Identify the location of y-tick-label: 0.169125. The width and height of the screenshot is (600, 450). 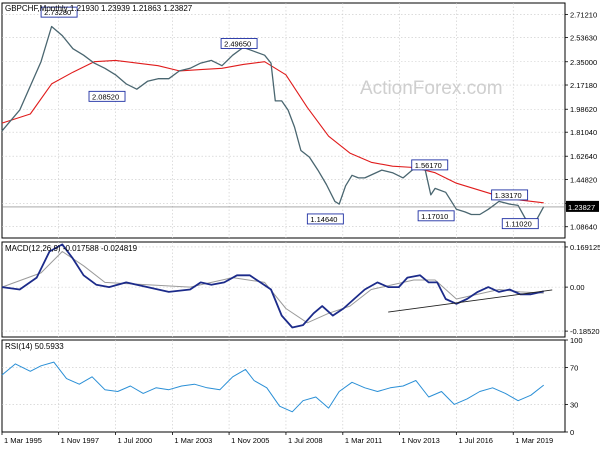
(585, 247).